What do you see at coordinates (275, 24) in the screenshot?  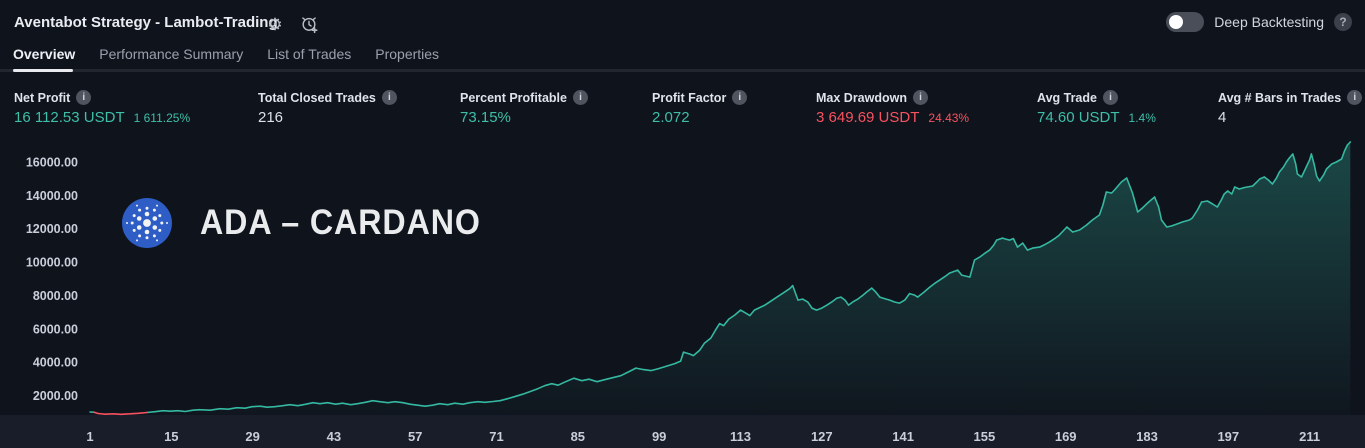 I see `gear-icon: ⚙︎` at bounding box center [275, 24].